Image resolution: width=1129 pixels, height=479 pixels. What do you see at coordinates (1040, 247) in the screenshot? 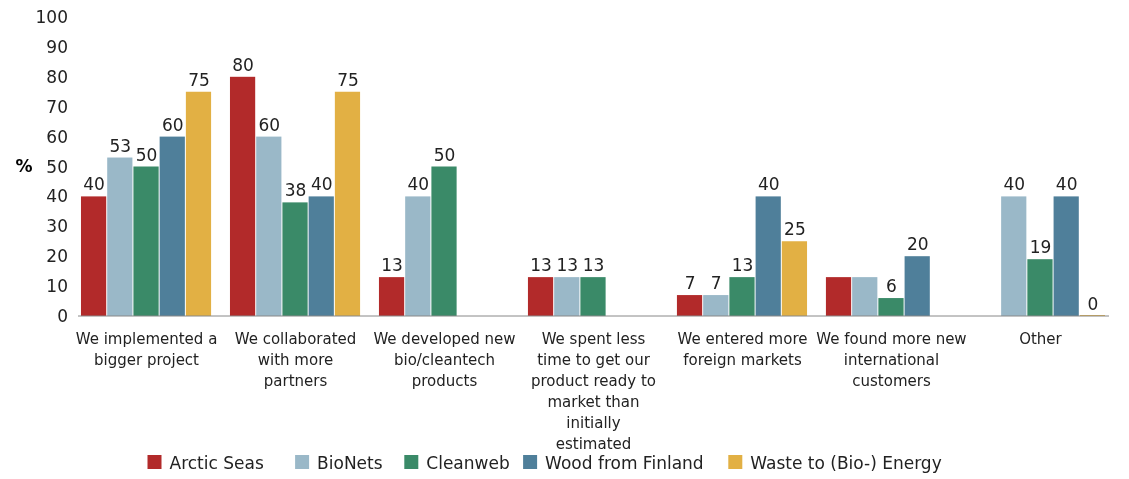
I see `data-label: 19` at bounding box center [1040, 247].